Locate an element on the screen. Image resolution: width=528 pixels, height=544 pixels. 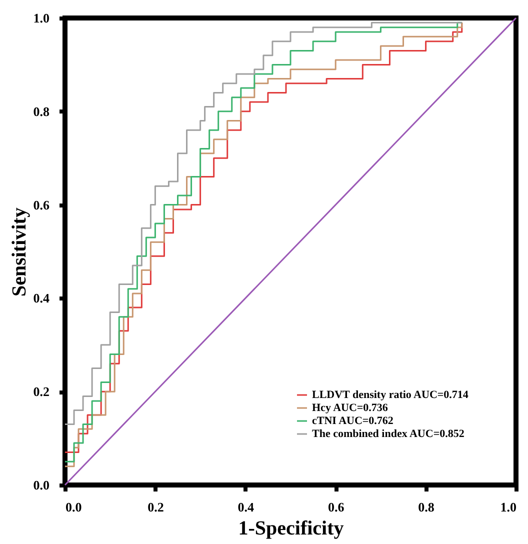
legend-label: The combined index AUC=0.852 is located at coordinates (388, 434).